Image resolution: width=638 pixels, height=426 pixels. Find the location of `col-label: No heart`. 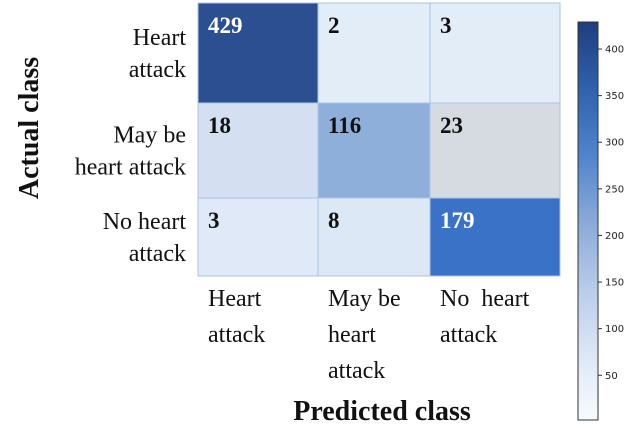

col-label: No heart is located at coordinates (485, 299).